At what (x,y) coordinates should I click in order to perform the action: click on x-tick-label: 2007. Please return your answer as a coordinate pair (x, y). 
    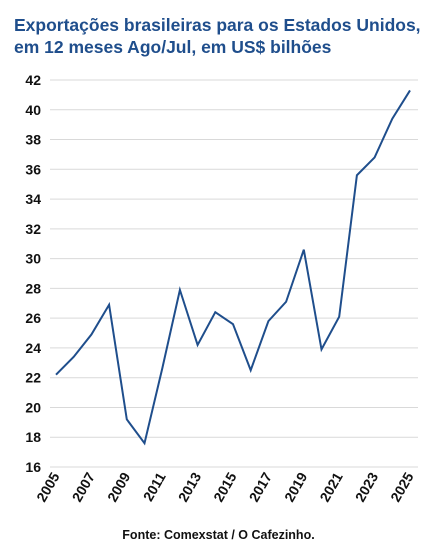
    Looking at the image, I should click on (84, 486).